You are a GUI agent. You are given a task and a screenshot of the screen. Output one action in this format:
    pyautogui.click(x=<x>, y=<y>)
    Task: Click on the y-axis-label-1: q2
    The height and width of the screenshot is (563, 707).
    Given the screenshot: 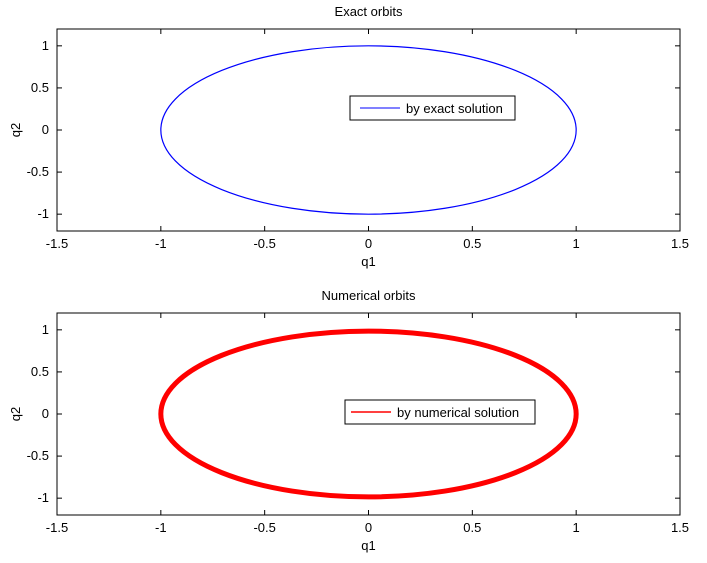 What is the action you would take?
    pyautogui.click(x=15, y=414)
    